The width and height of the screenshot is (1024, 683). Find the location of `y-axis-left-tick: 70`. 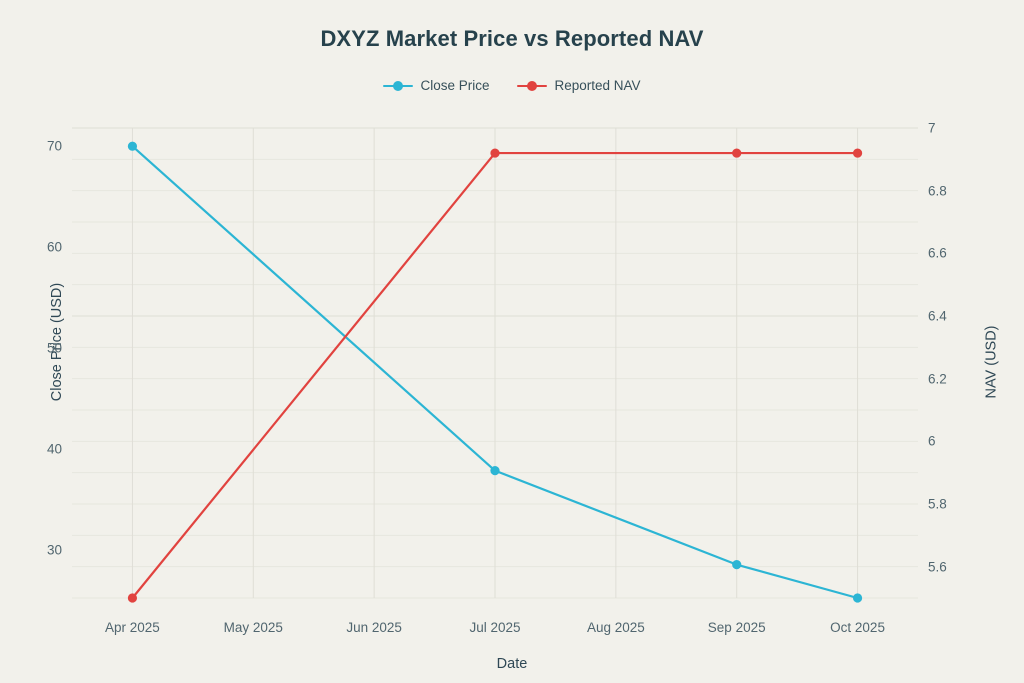

y-axis-left-tick: 70 is located at coordinates (54, 146).